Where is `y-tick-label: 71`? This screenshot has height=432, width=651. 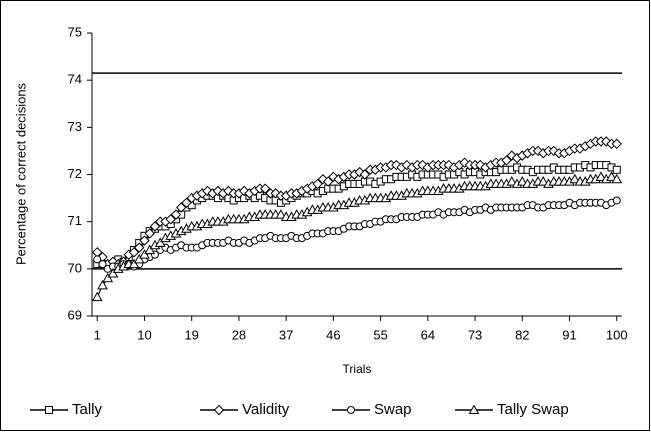 y-tick-label: 71 is located at coordinates (75, 220).